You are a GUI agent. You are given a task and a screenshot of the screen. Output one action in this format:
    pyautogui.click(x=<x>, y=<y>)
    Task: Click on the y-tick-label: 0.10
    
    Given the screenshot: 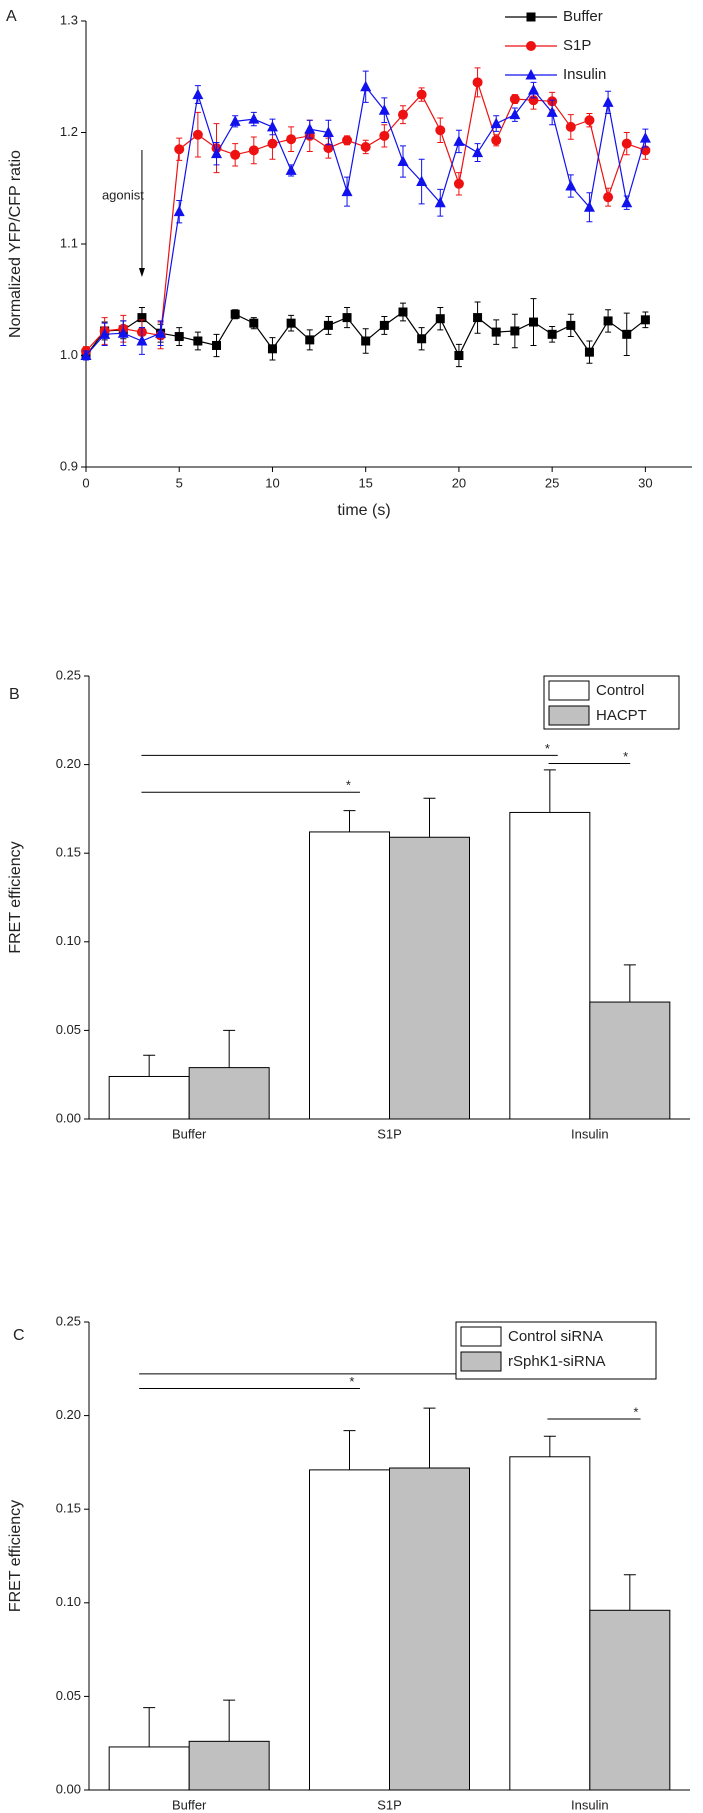 What is the action you would take?
    pyautogui.click(x=68, y=940)
    